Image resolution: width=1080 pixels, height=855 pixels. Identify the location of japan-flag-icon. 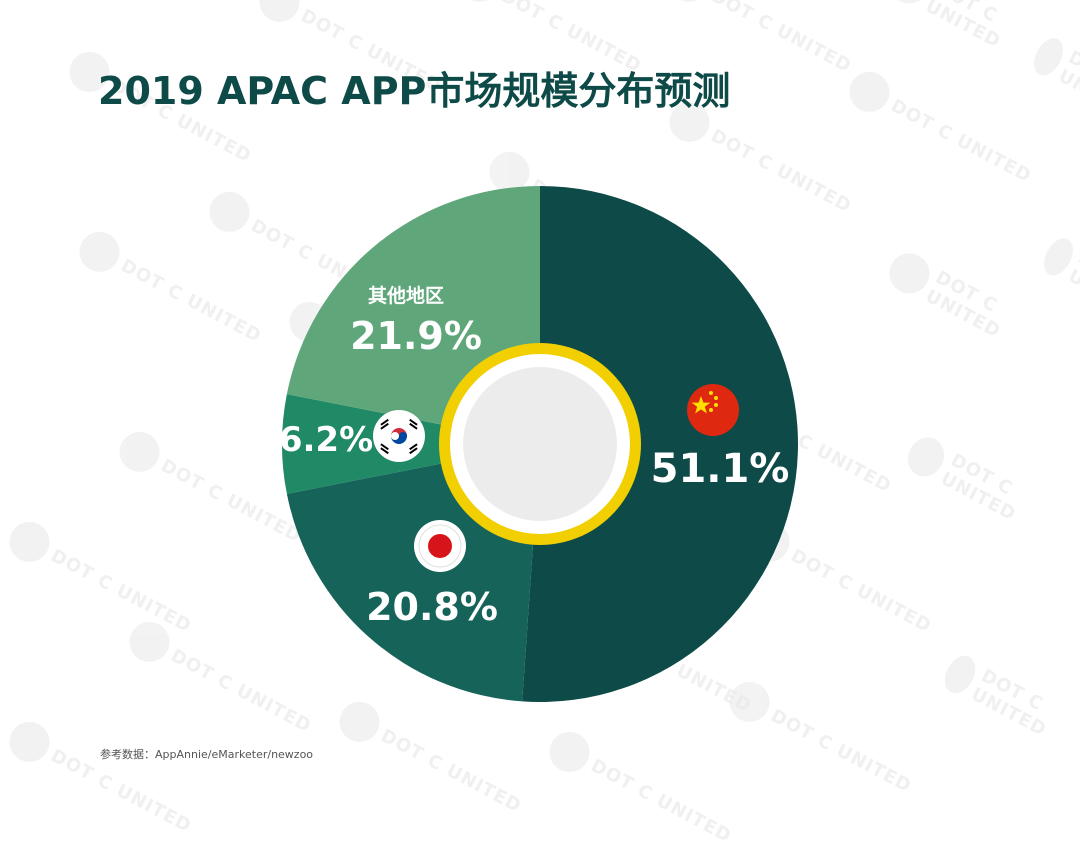
(440, 546).